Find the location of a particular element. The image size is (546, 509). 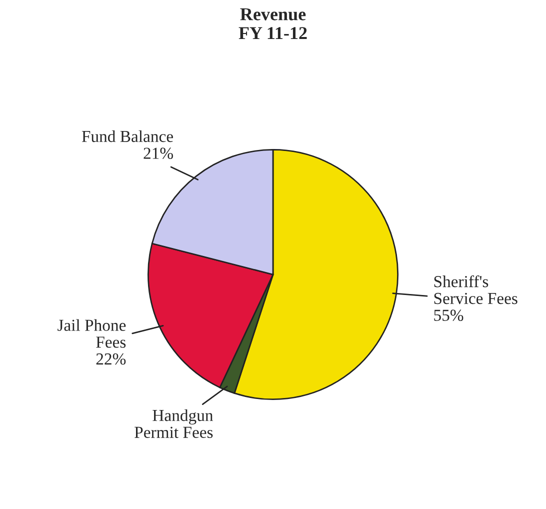

slice-label: Handgun Permit Fees is located at coordinates (174, 423).